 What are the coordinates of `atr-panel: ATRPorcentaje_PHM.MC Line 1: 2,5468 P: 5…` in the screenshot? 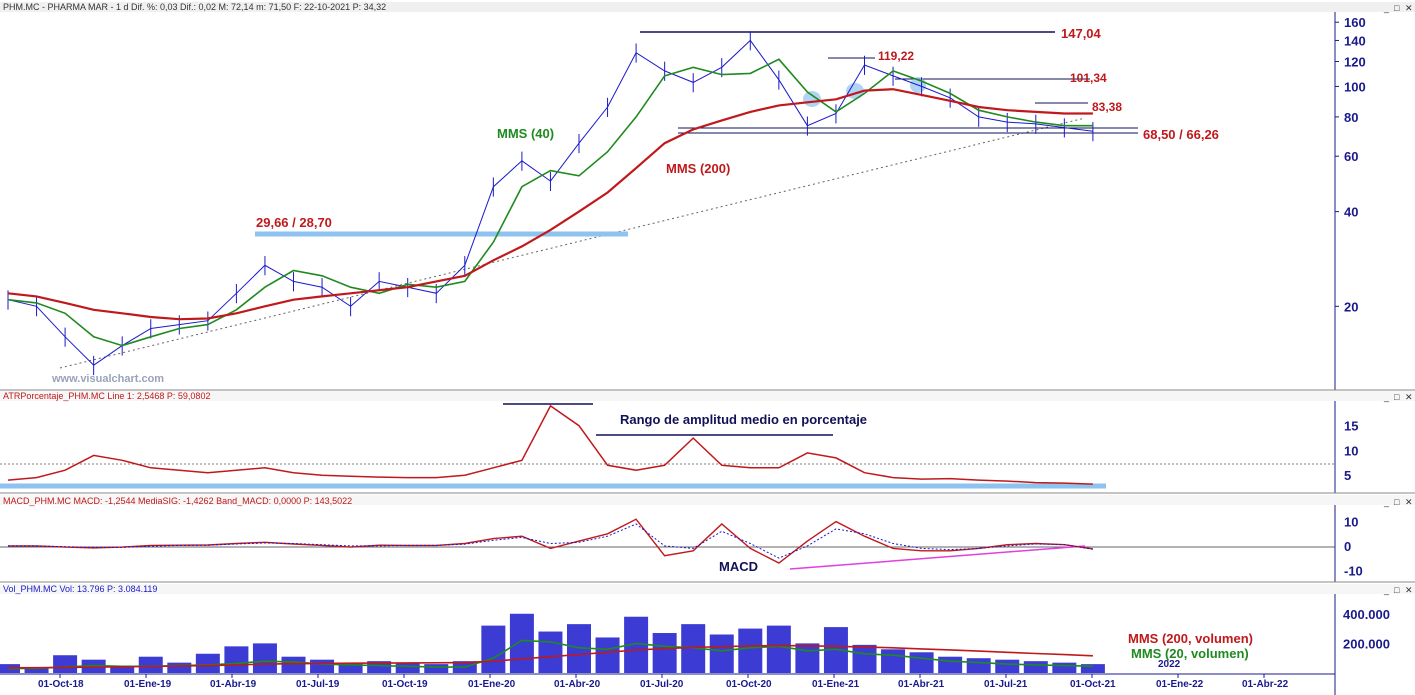 It's located at (707, 442).